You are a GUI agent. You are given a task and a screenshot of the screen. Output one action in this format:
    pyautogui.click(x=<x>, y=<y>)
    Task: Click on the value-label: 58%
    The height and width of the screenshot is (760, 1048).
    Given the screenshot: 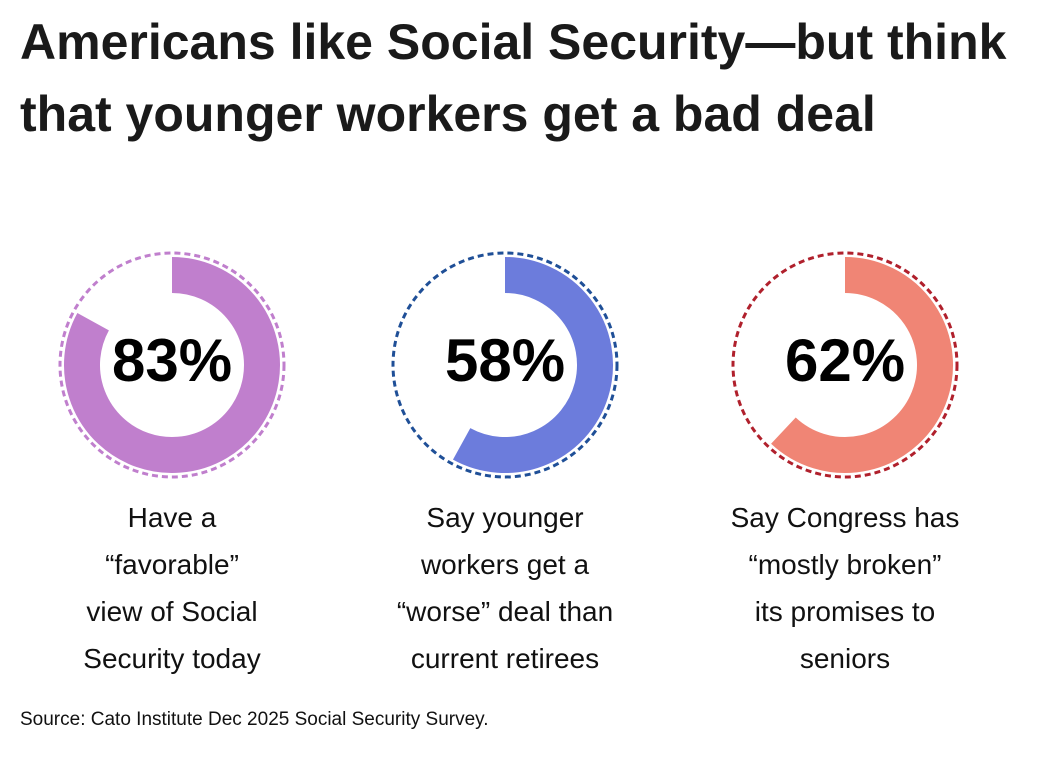 What is the action you would take?
    pyautogui.click(x=505, y=360)
    